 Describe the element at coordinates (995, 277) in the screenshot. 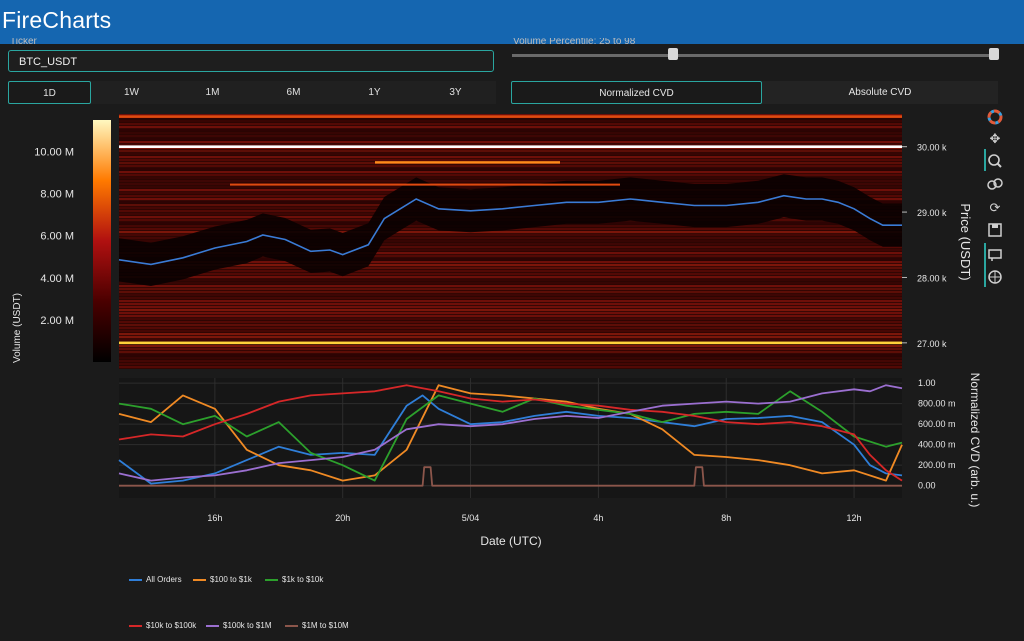

I see `spike-icon` at that location.